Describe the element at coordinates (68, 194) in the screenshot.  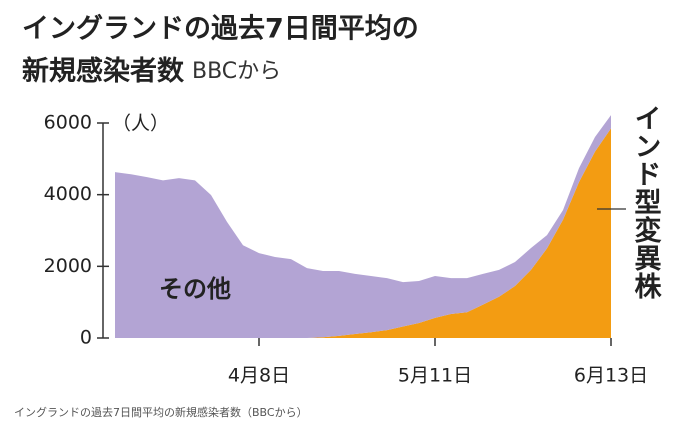
I see `y-tick-label: 4000` at that location.